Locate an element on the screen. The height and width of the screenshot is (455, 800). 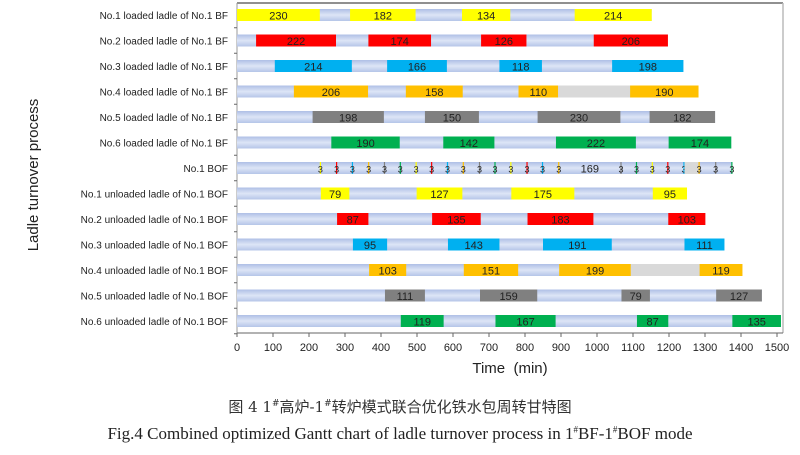
row-label: No.4 unloaded ladle of No.1 BOF is located at coordinates (154, 271).